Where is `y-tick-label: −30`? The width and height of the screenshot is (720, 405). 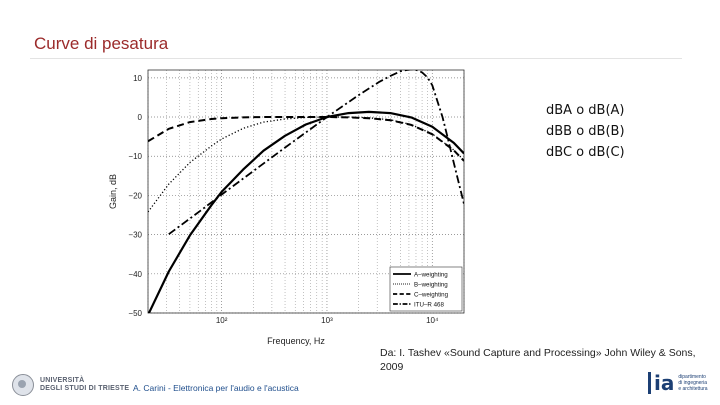 y-tick-label: −30 is located at coordinates (135, 235).